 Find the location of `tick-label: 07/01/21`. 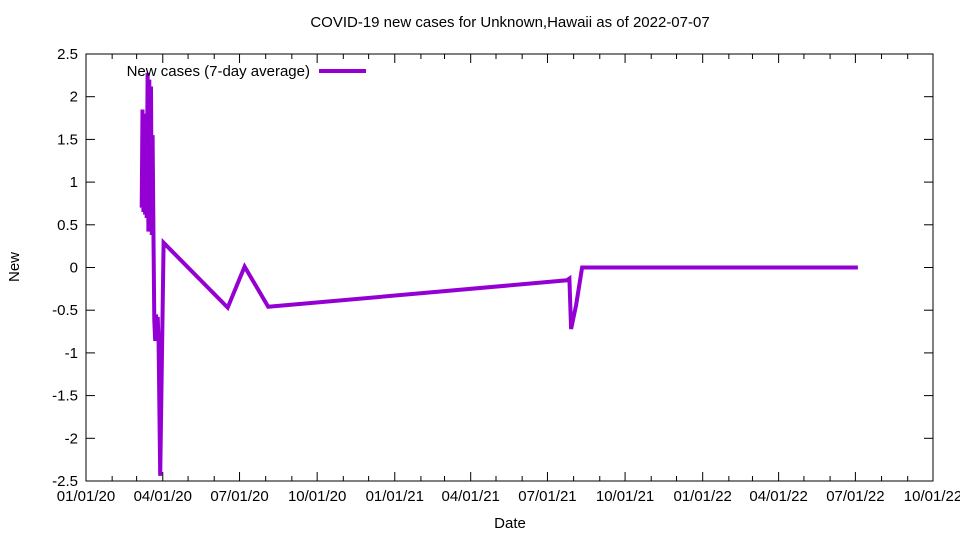

tick-label: 07/01/21 is located at coordinates (547, 496).